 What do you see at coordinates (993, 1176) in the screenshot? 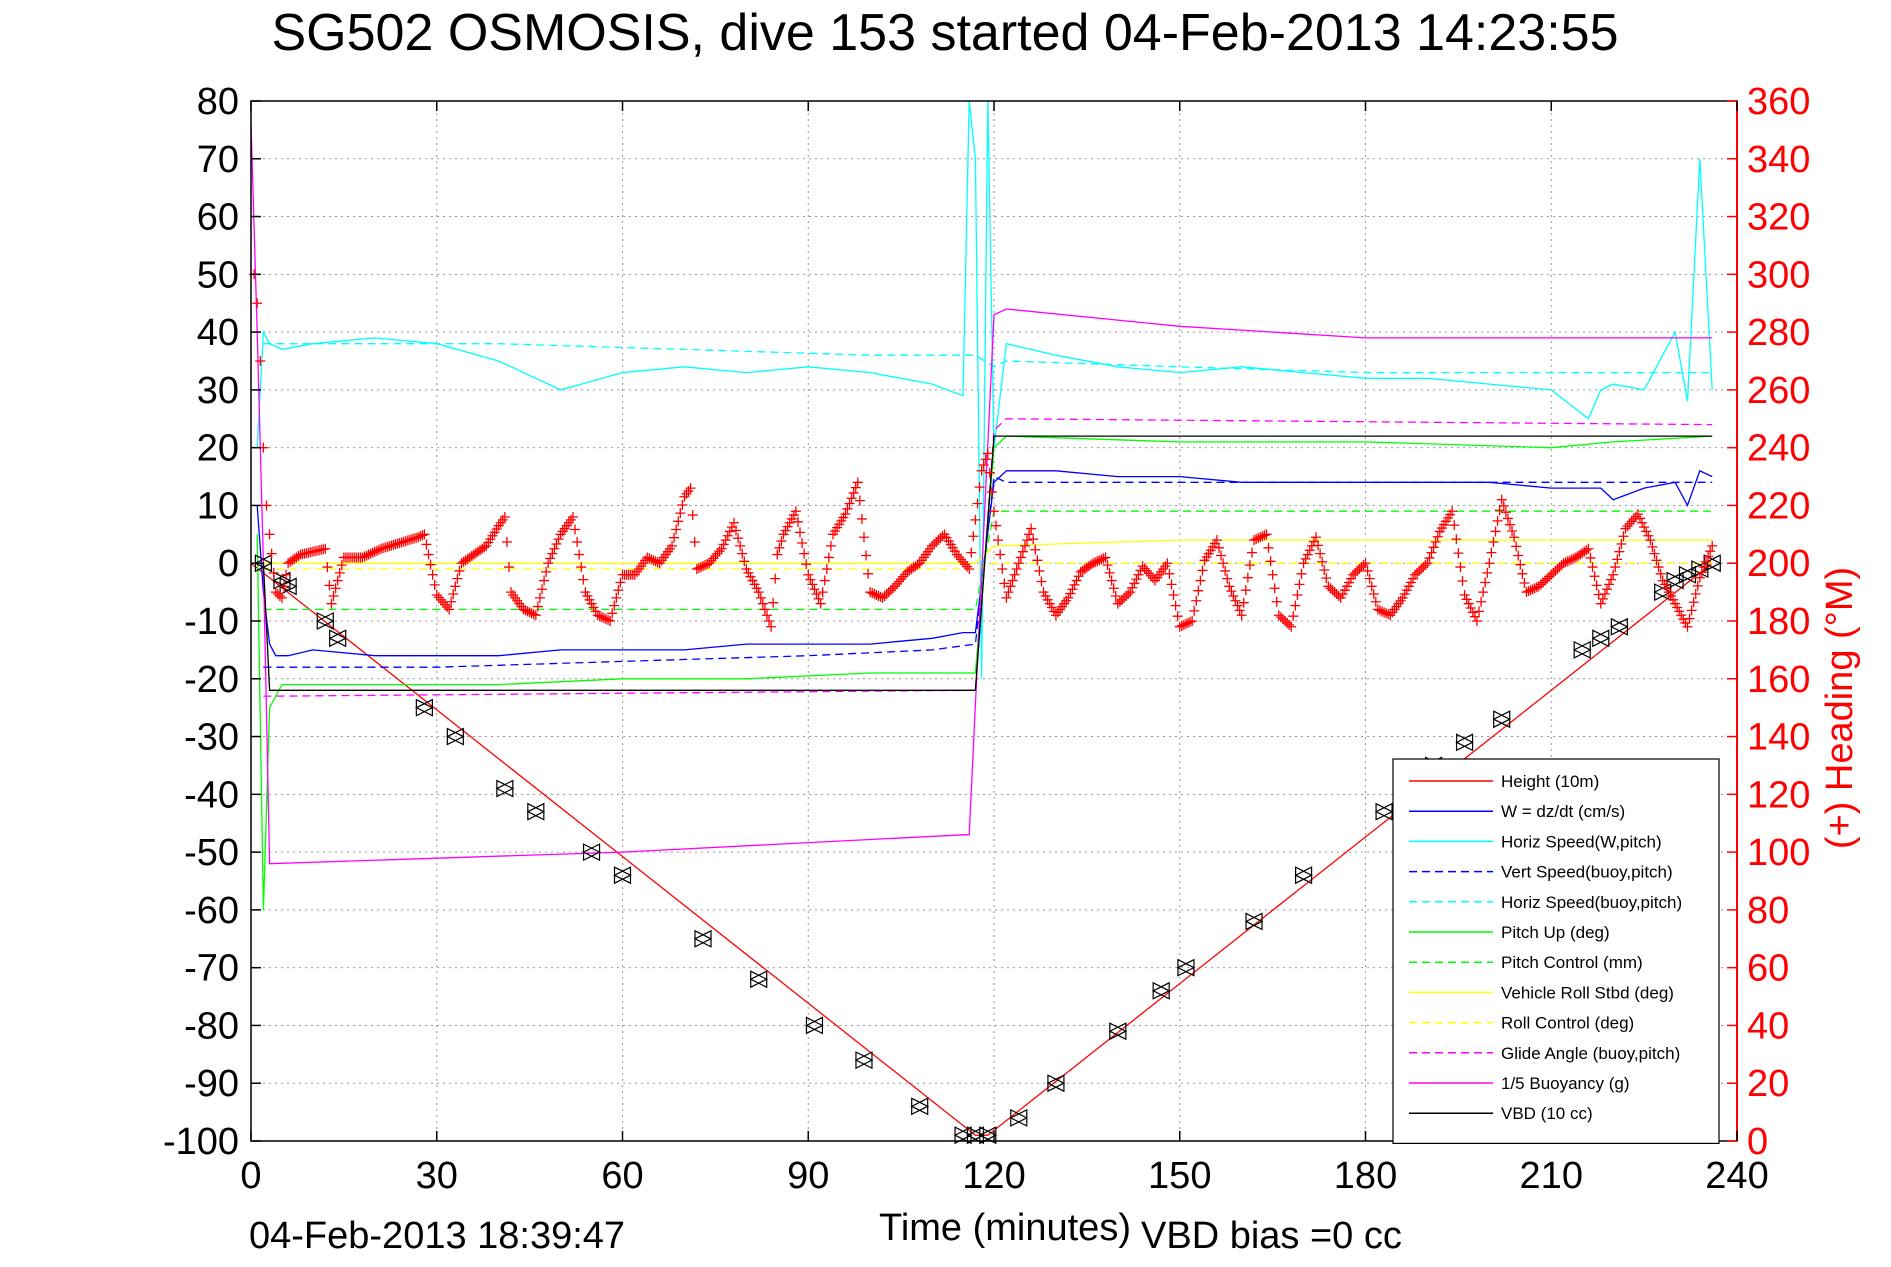
I see `x-tick-label: 120` at bounding box center [993, 1176].